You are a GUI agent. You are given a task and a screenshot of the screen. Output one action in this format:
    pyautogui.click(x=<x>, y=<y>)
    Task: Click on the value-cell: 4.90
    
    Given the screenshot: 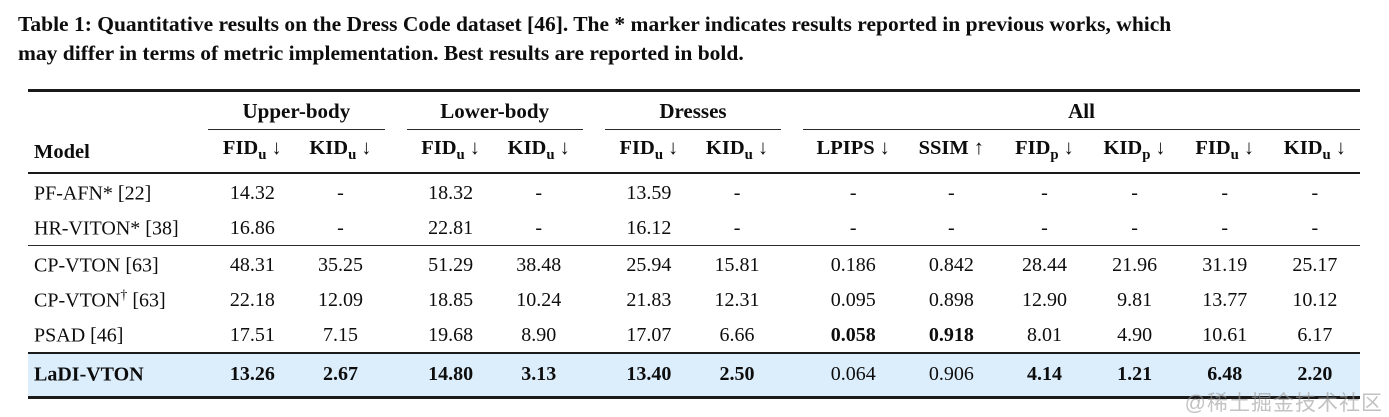 What is the action you would take?
    pyautogui.click(x=1135, y=334)
    